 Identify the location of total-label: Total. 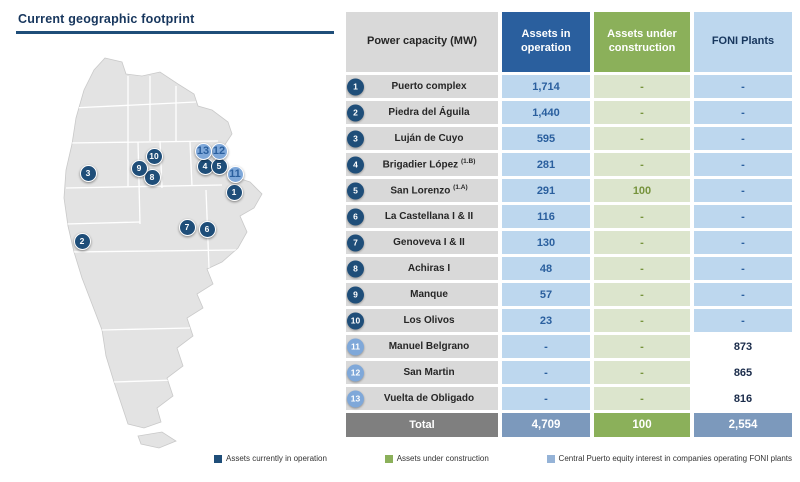
(422, 425).